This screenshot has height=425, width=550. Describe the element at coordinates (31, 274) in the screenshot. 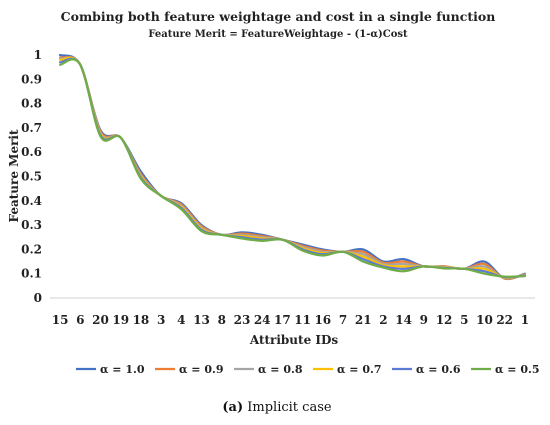

I see `y-tick-label: 0.1` at that location.